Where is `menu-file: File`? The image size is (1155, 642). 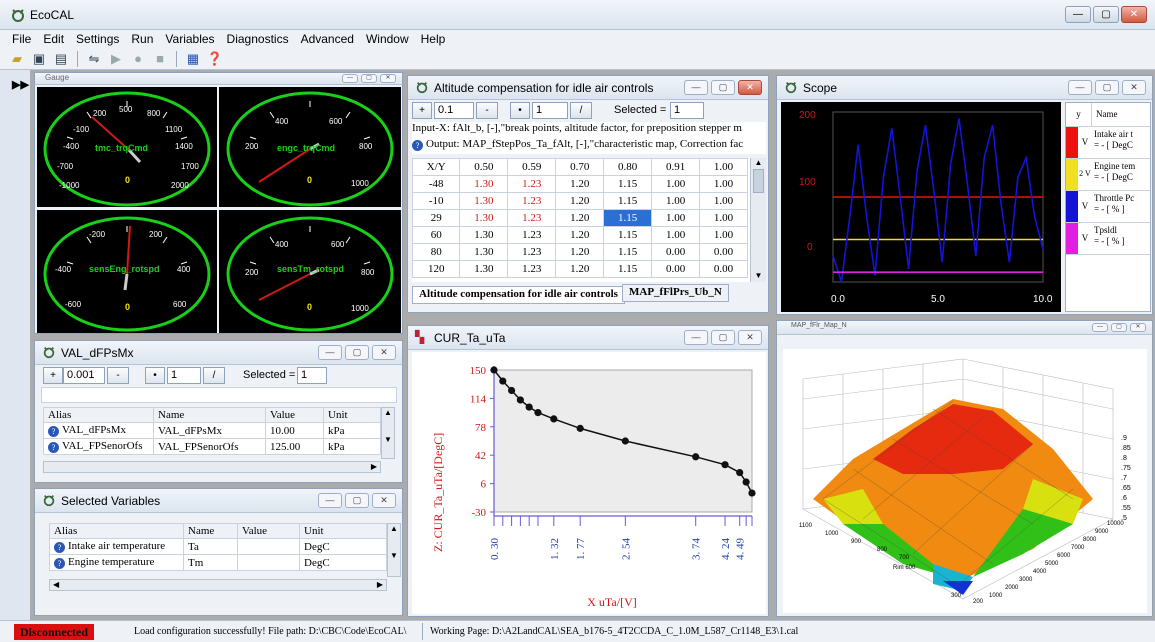 menu-file: File is located at coordinates (22, 39).